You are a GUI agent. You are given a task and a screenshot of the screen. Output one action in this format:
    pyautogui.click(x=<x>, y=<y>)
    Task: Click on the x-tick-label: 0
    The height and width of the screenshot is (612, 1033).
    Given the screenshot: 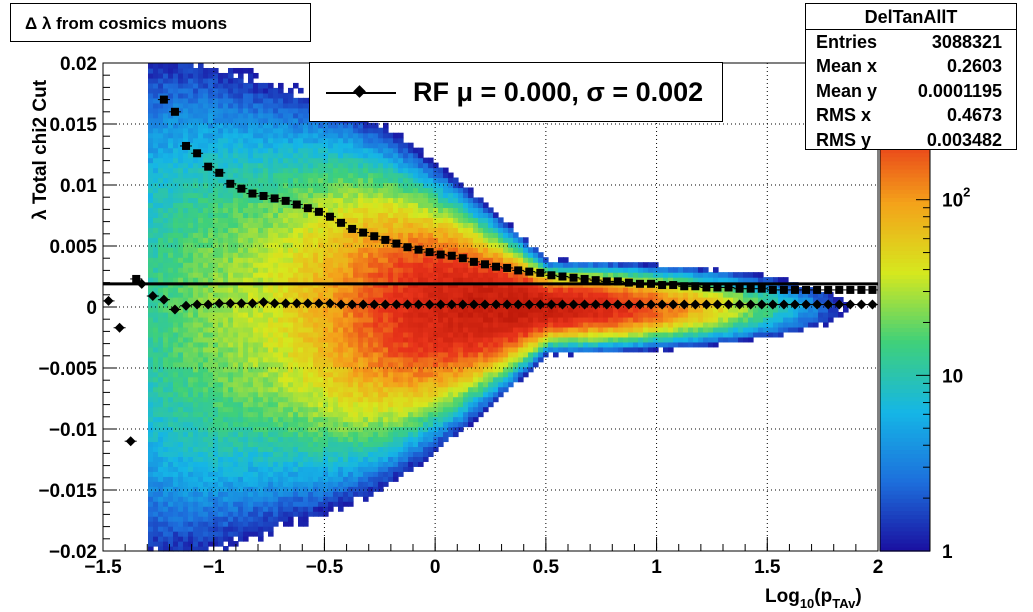 What is the action you would take?
    pyautogui.click(x=435, y=567)
    